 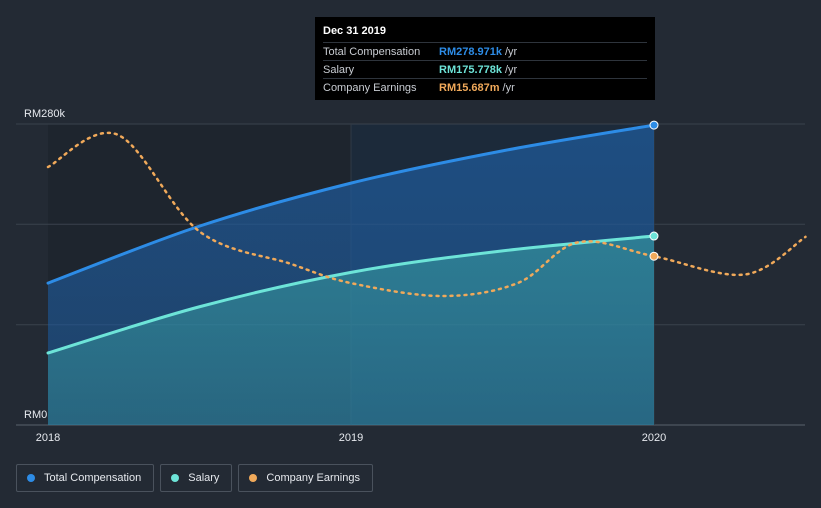 I want to click on tooltip-row-total: Total Compensation RM278.971k /yr, so click(x=485, y=51).